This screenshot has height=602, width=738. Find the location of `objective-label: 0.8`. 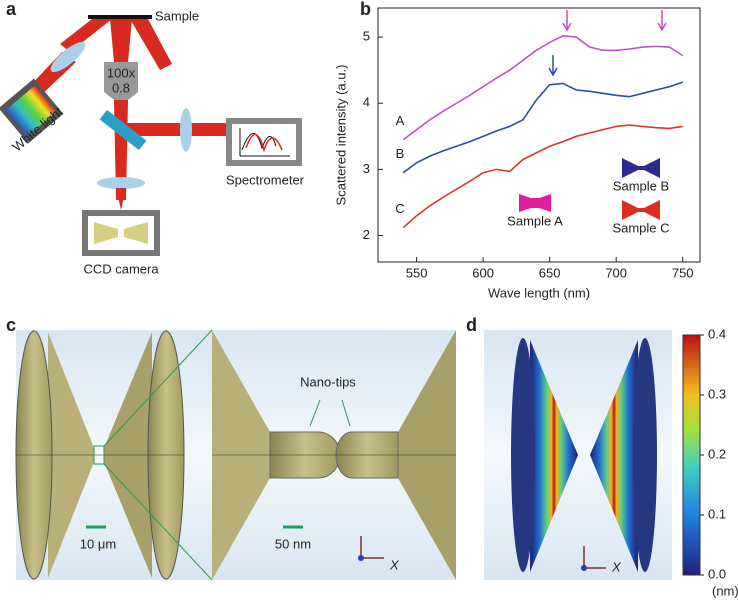

objective-label: 0.8 is located at coordinates (121, 87).